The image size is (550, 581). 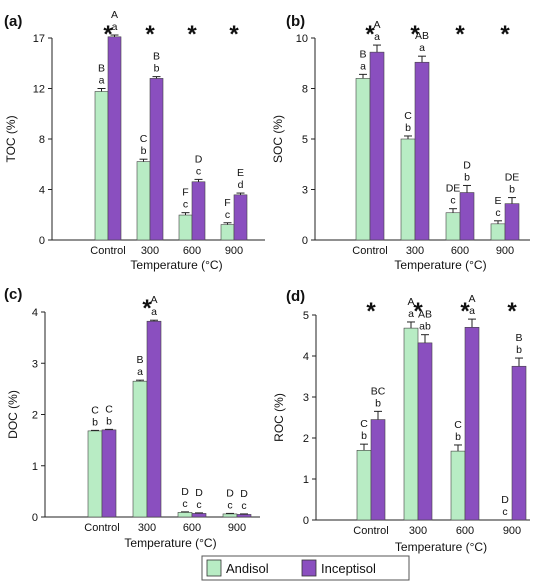 I want to click on uppercase-letter: E, so click(x=497, y=201).